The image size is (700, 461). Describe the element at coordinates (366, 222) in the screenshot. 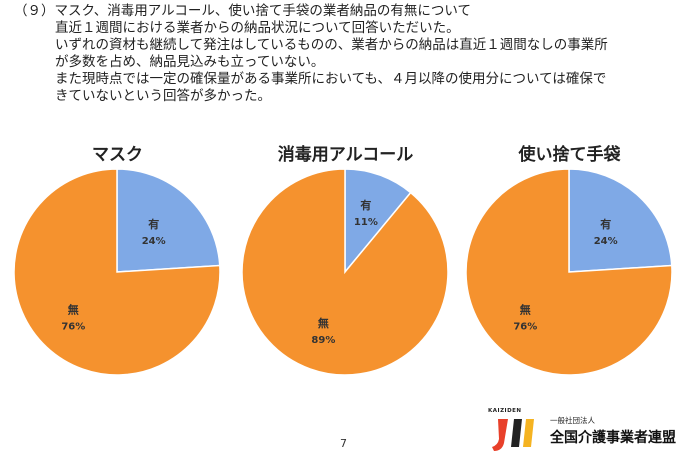

I see `slice-value-label: 11%` at that location.